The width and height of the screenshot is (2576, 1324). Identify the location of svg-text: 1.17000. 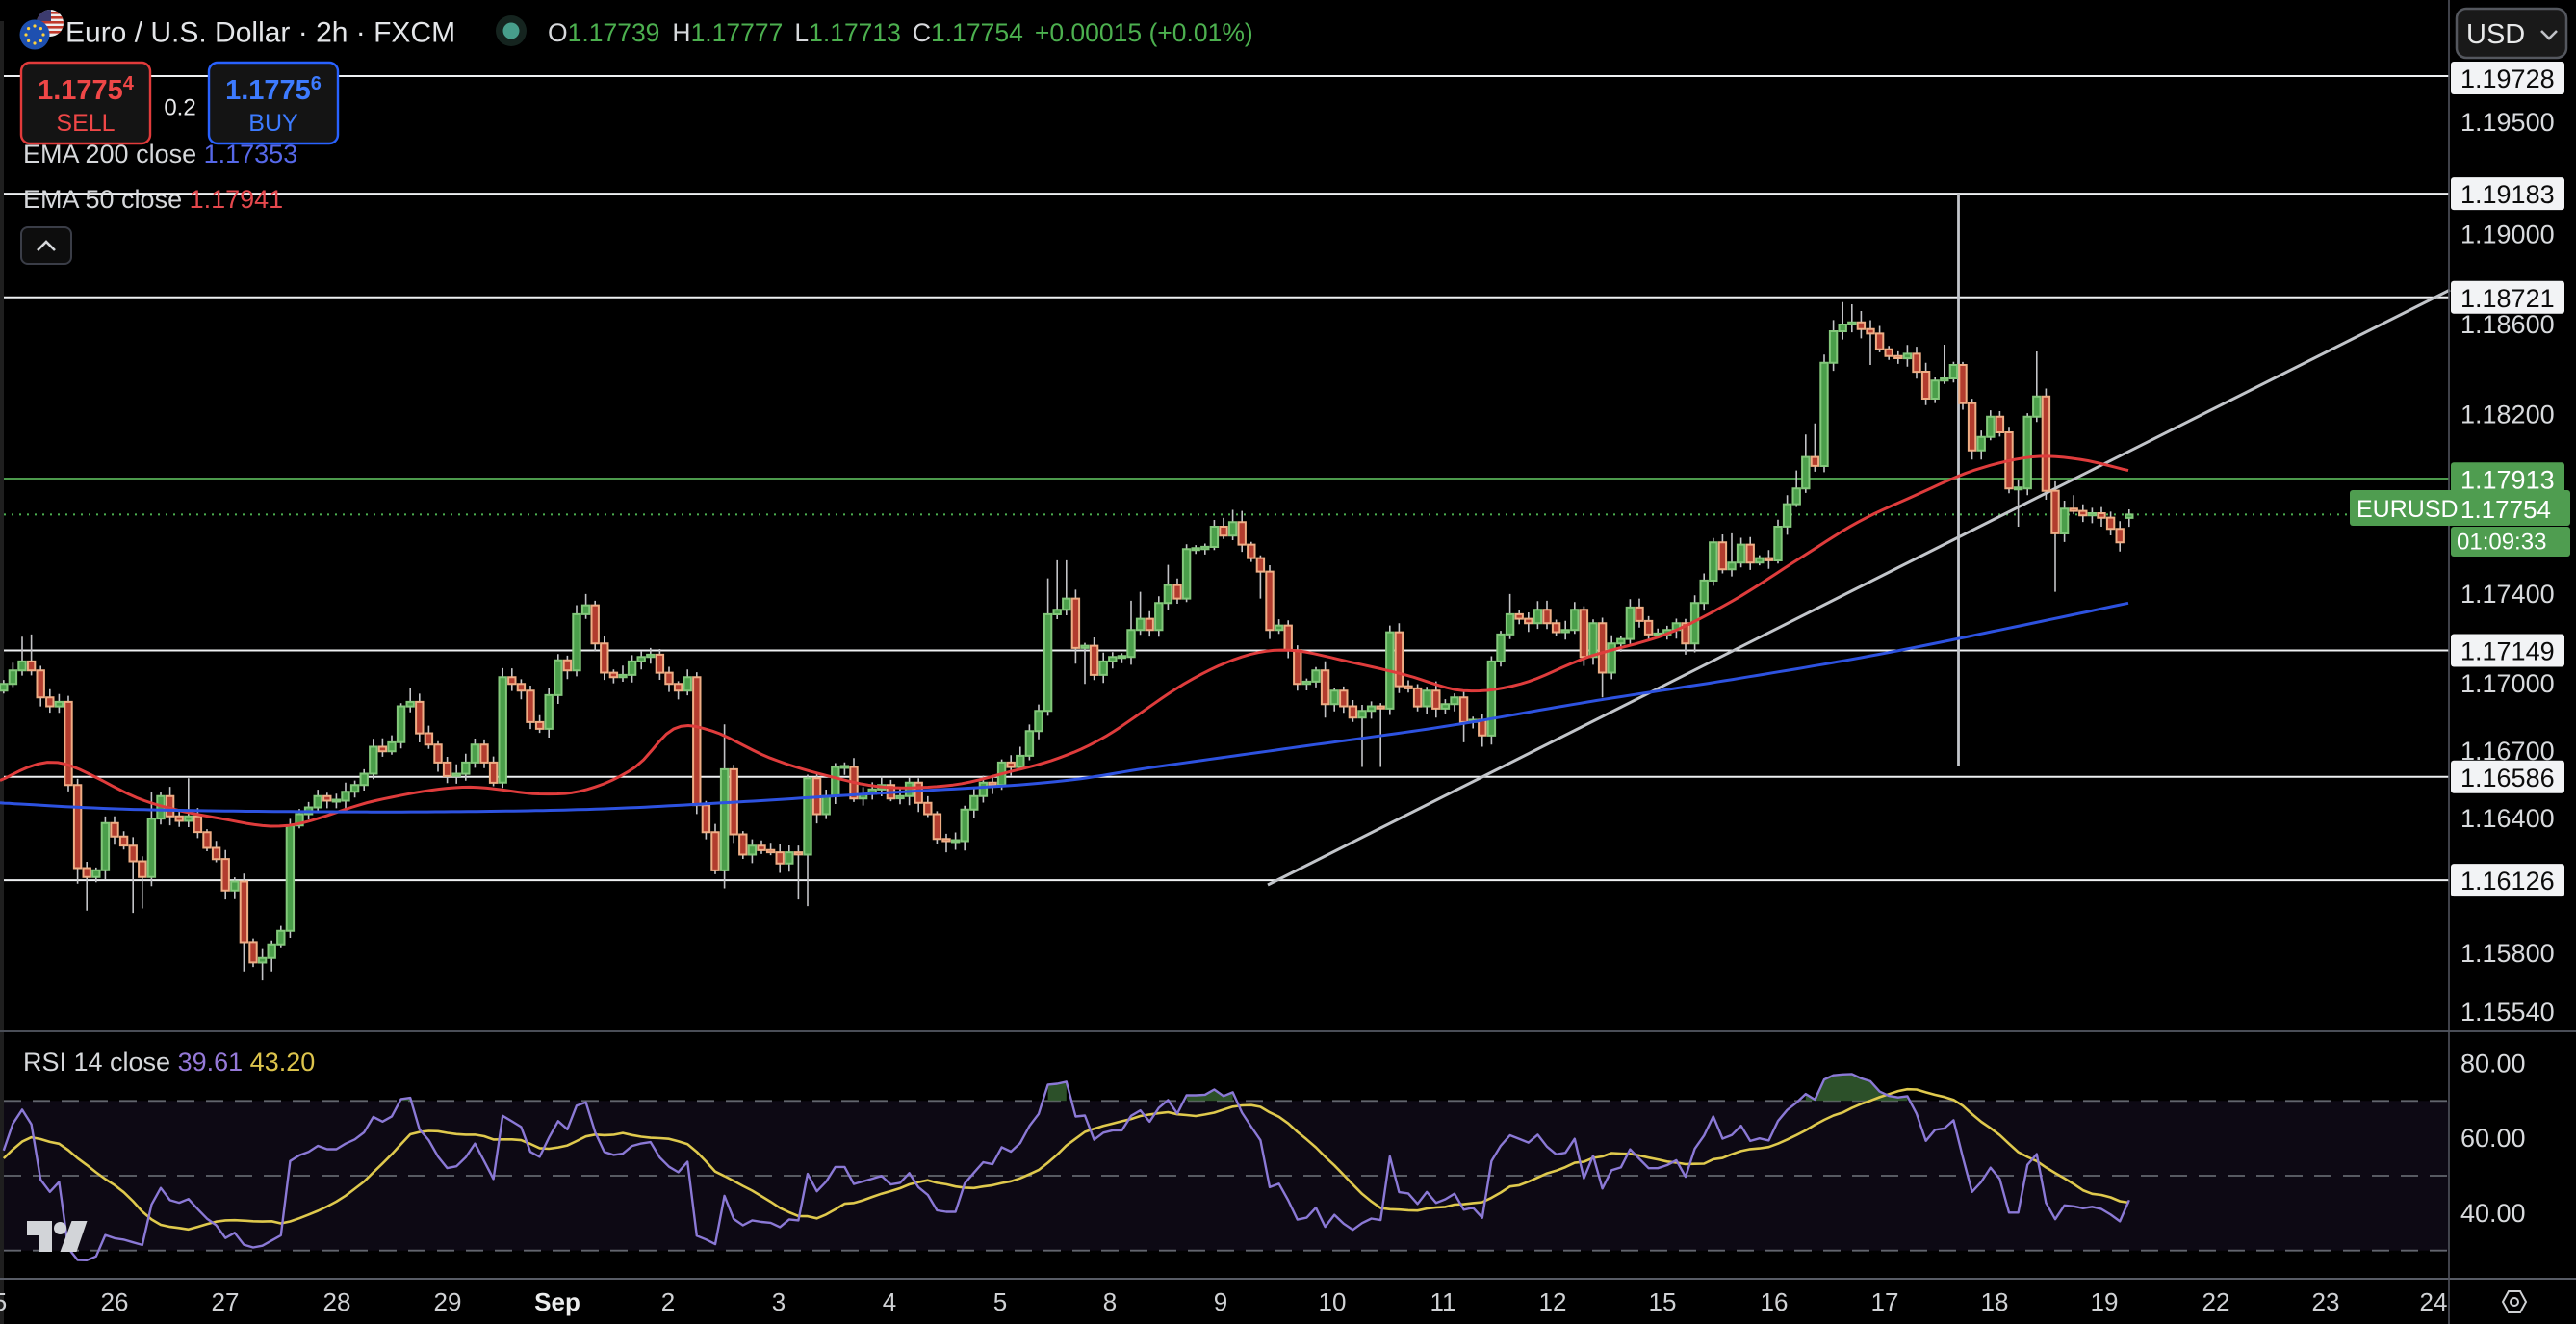
(2508, 683).